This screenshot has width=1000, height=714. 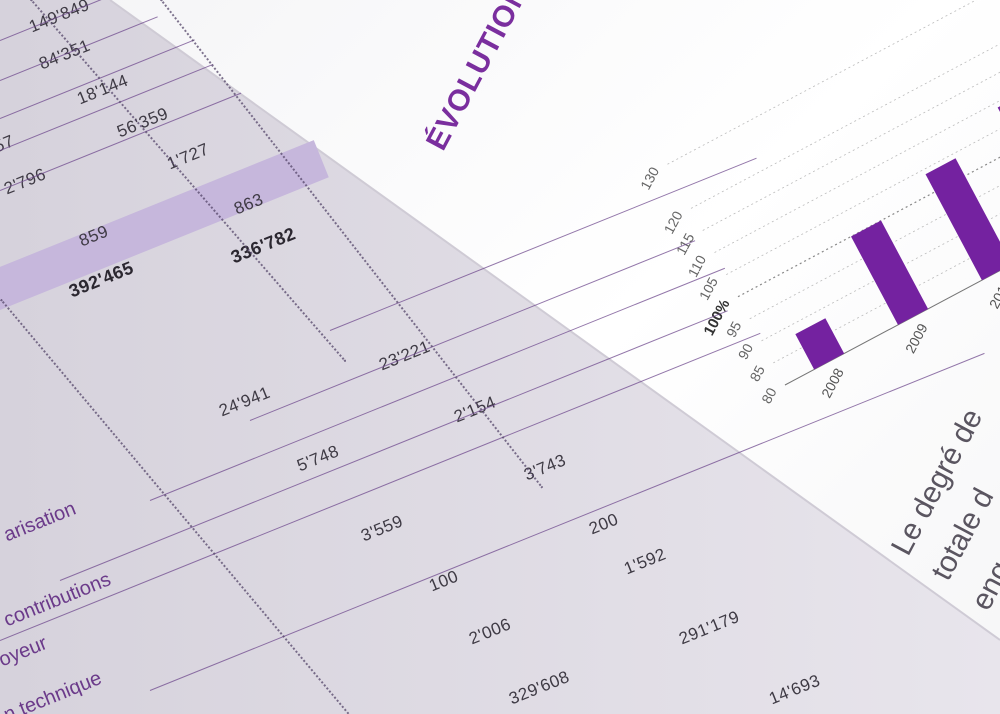 What do you see at coordinates (490, 631) in the screenshot?
I see `table-cell-a: 2'006` at bounding box center [490, 631].